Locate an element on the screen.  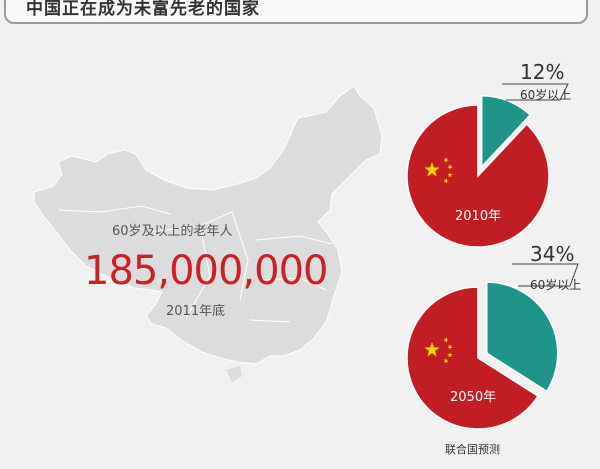
pie-chart-2010 is located at coordinates (478, 171).